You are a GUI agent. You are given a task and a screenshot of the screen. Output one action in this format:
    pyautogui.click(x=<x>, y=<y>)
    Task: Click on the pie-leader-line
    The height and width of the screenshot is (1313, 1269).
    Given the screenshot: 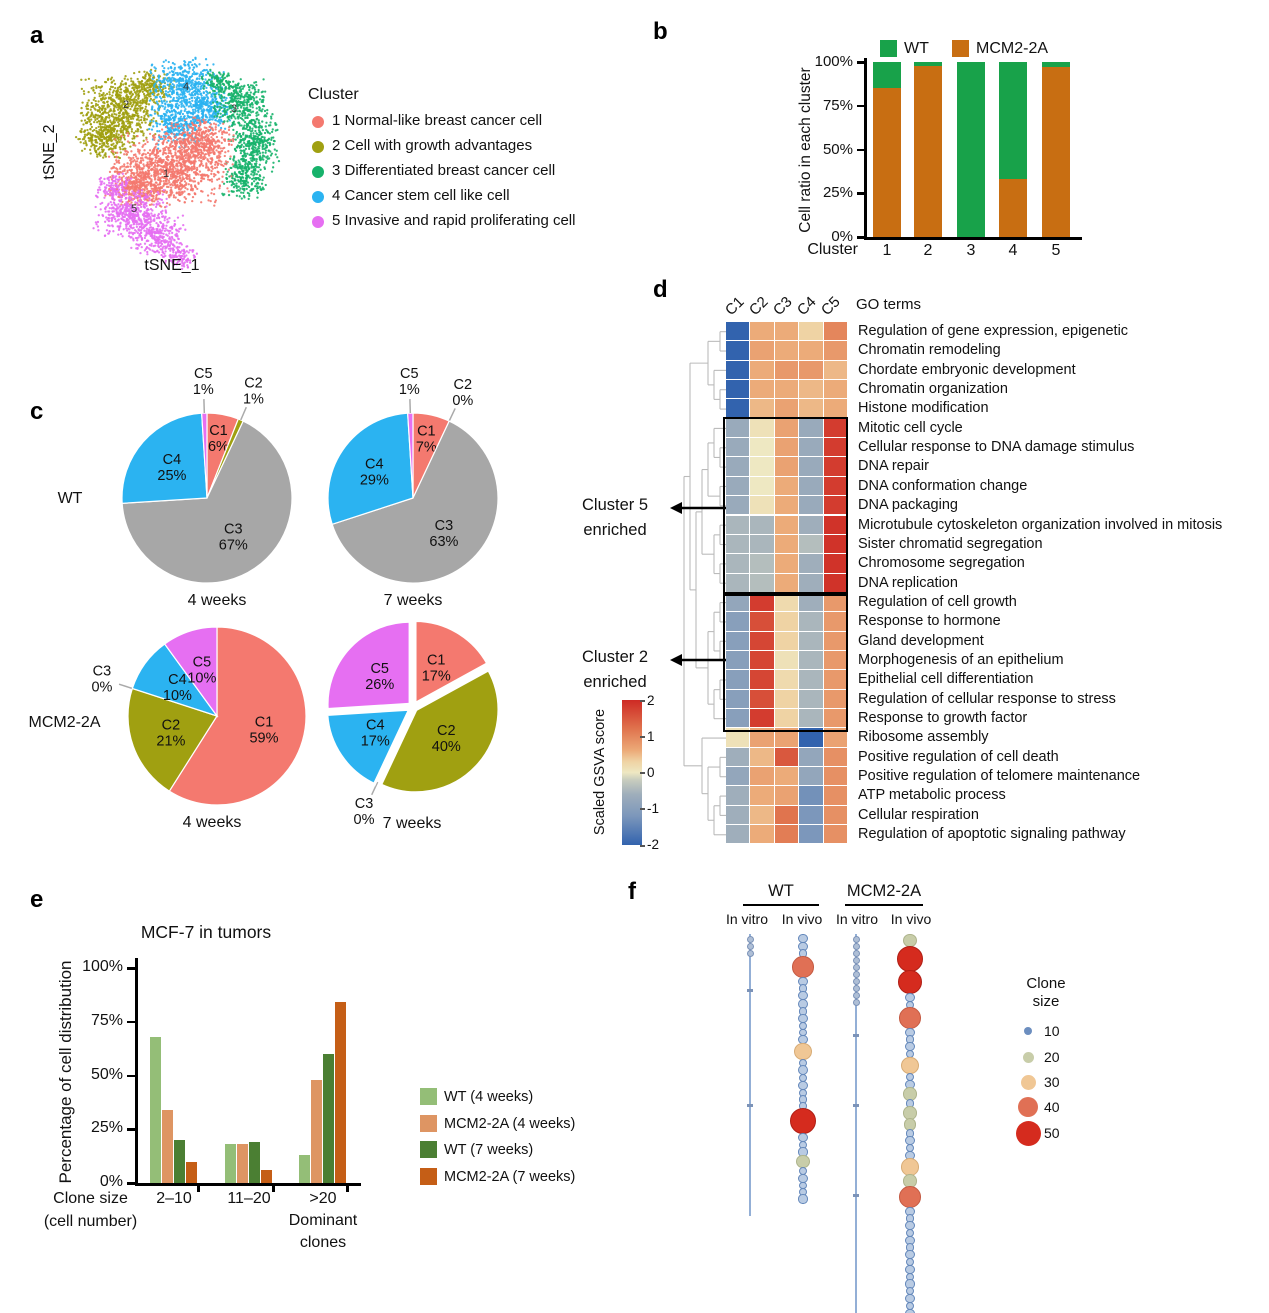 What is the action you would take?
    pyautogui.click(x=452, y=415)
    